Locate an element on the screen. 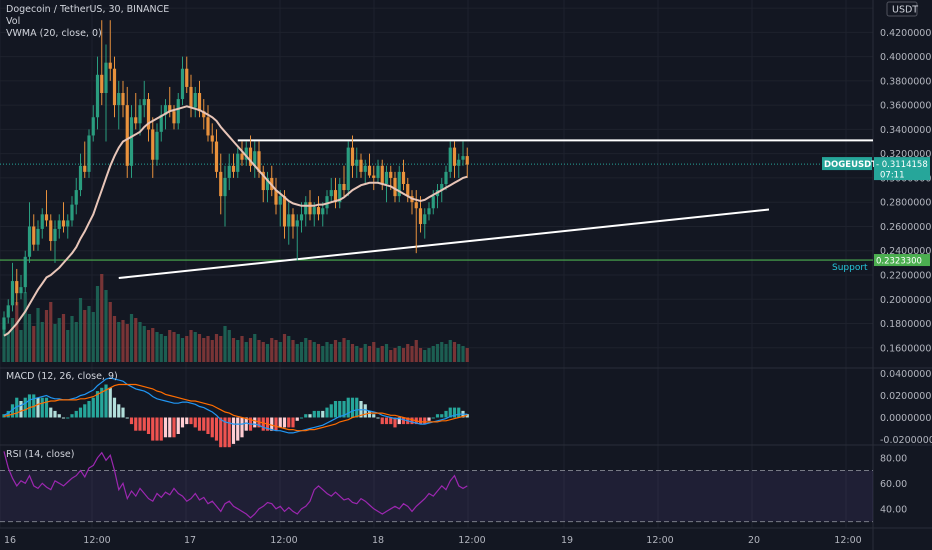  currency-badge is located at coordinates (902, 9).